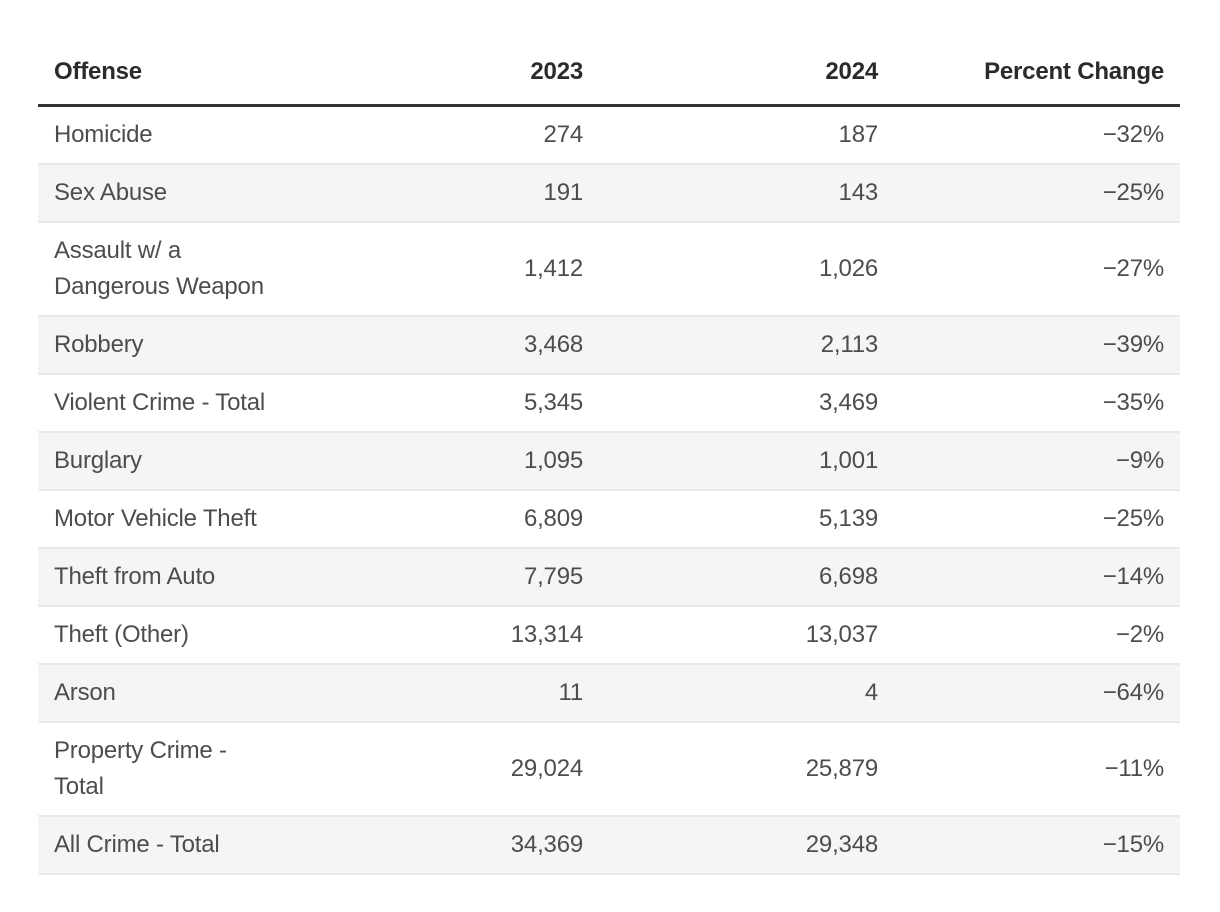 The width and height of the screenshot is (1220, 912). What do you see at coordinates (849, 344) in the screenshot?
I see `value-2024-cell: 2,113` at bounding box center [849, 344].